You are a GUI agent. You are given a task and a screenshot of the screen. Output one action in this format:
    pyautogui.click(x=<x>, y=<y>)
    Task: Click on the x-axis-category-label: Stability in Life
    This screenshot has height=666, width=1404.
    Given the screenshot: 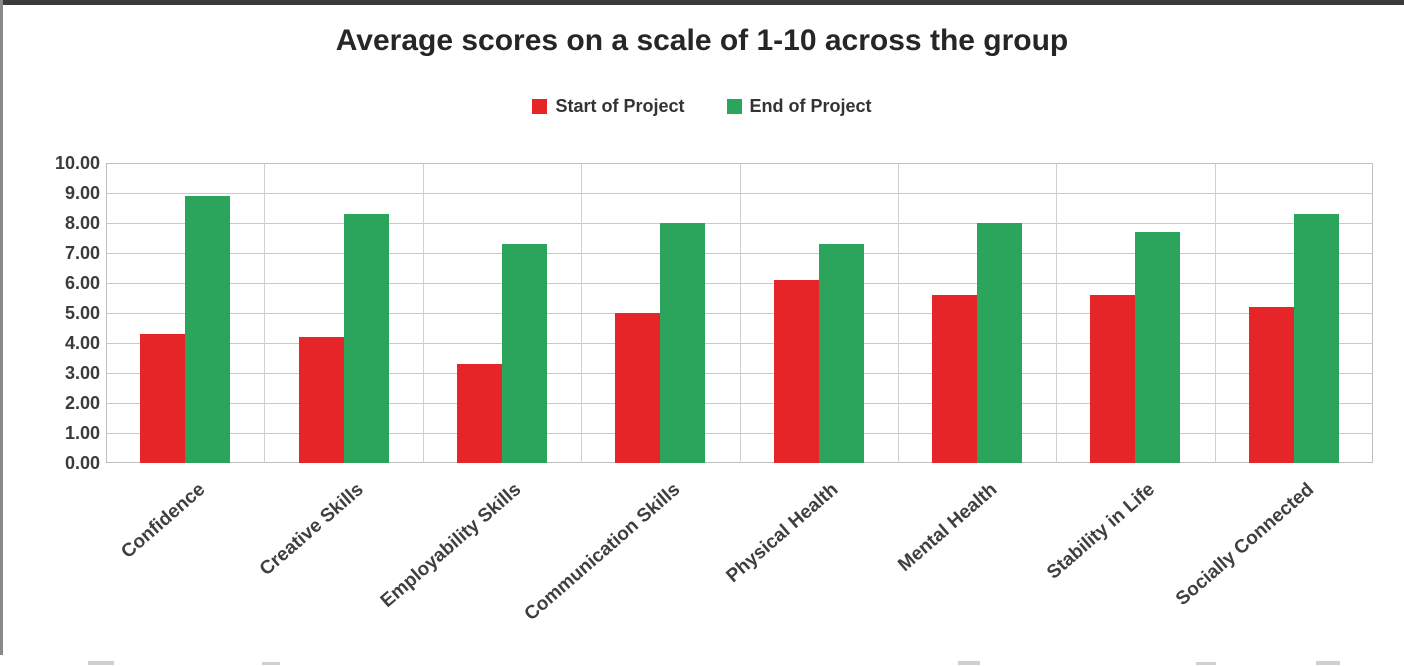 What is the action you would take?
    pyautogui.click(x=1101, y=531)
    